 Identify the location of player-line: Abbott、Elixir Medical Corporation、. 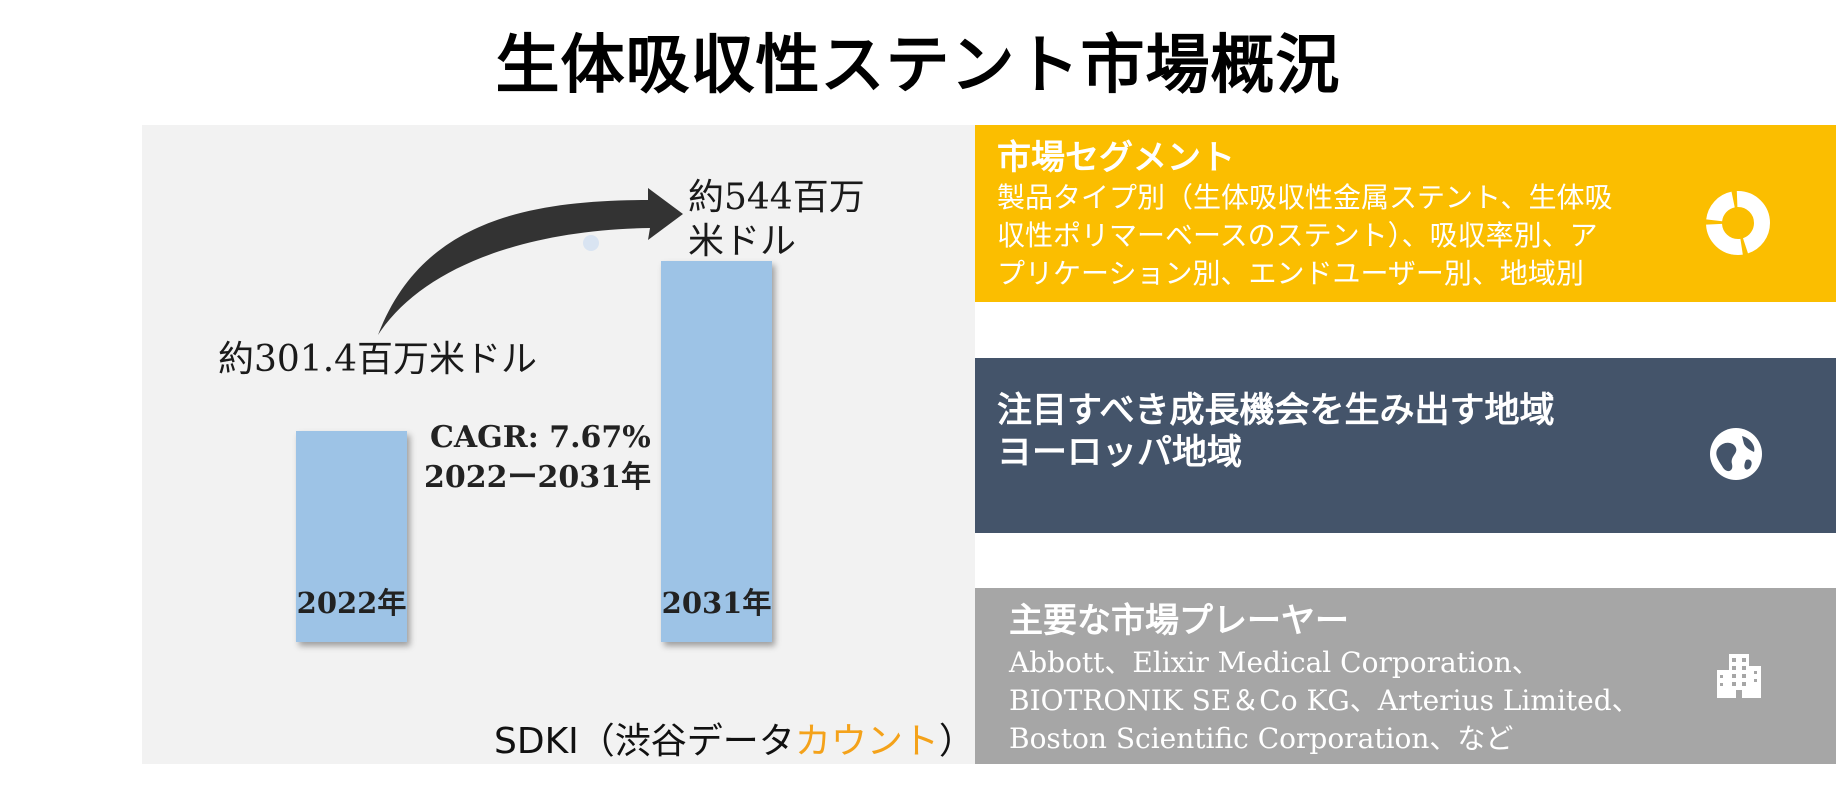
(1274, 662).